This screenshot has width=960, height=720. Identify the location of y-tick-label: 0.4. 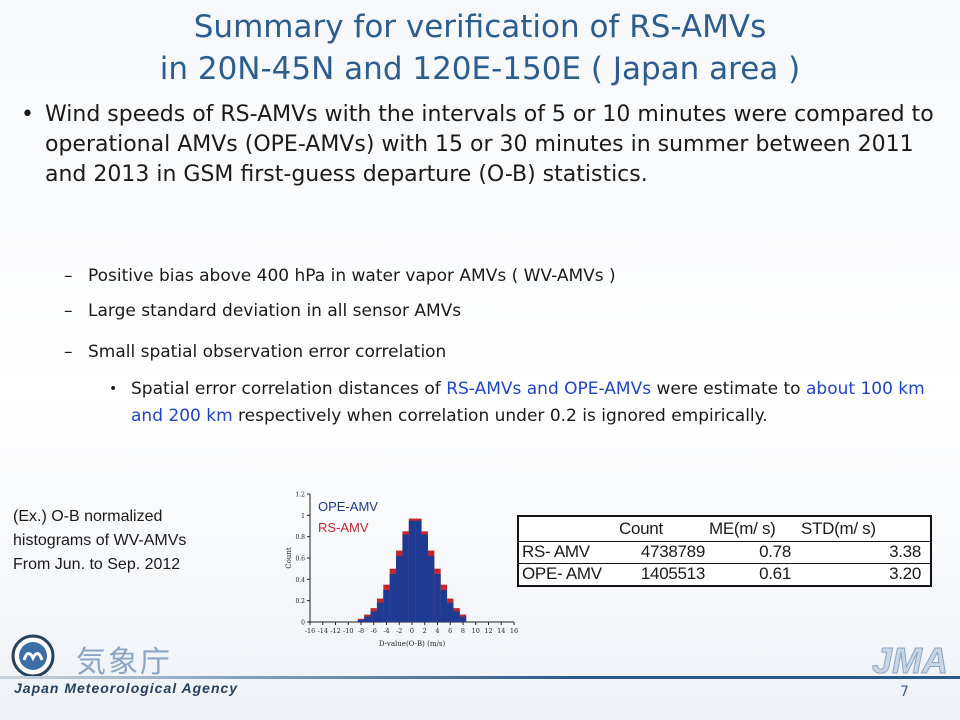
(300, 580).